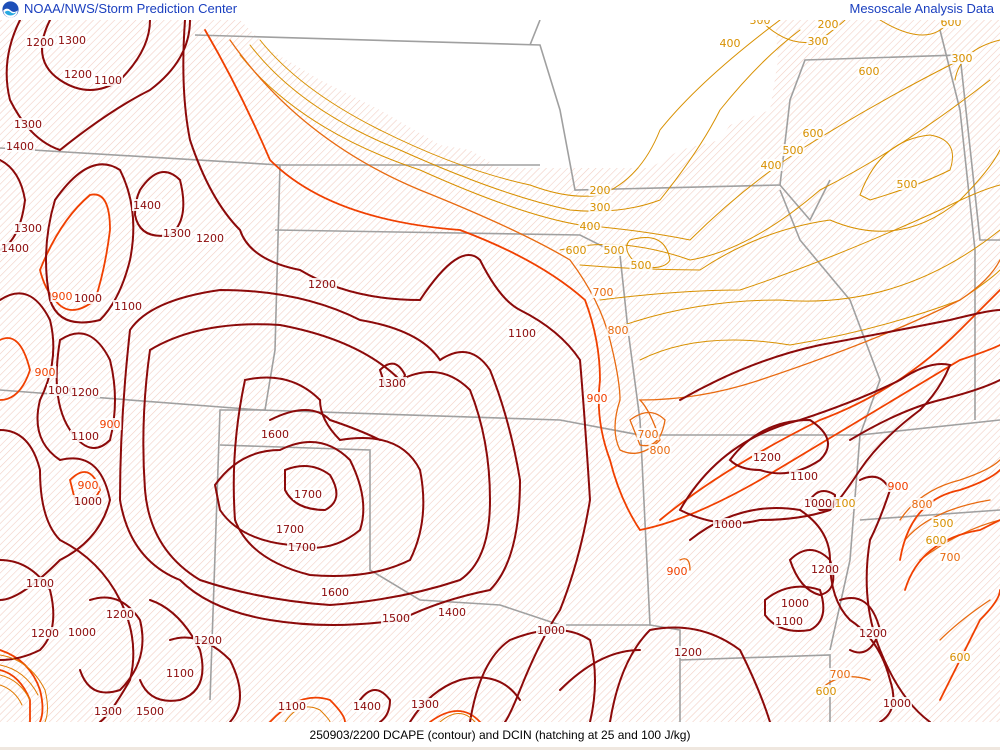 The height and width of the screenshot is (750, 1000). I want to click on noaa-logo-icon, so click(10, 9).